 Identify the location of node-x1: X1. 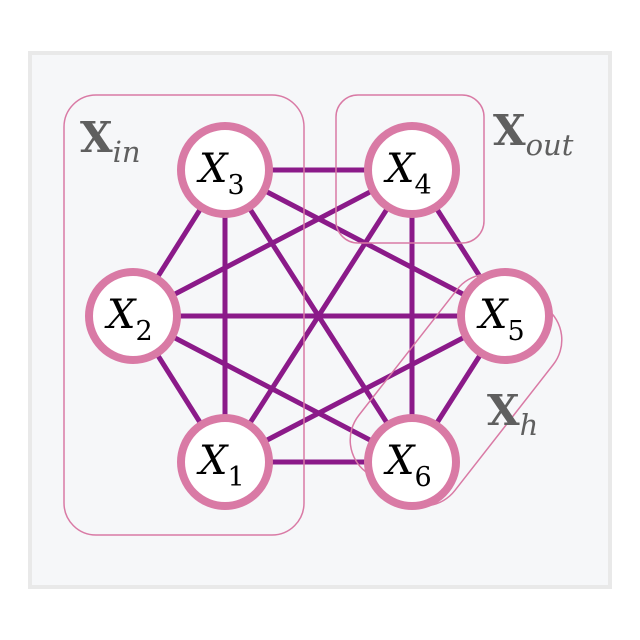
(225, 462).